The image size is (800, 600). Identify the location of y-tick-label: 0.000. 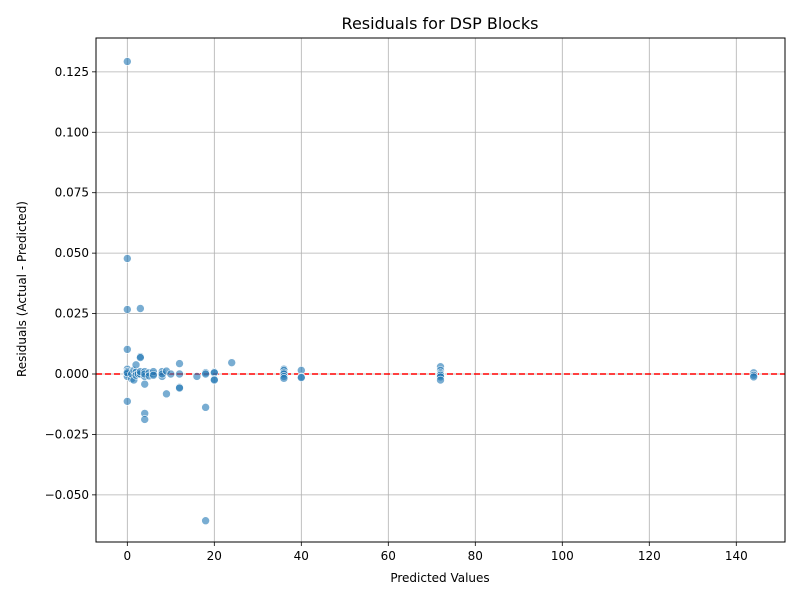
(72, 374).